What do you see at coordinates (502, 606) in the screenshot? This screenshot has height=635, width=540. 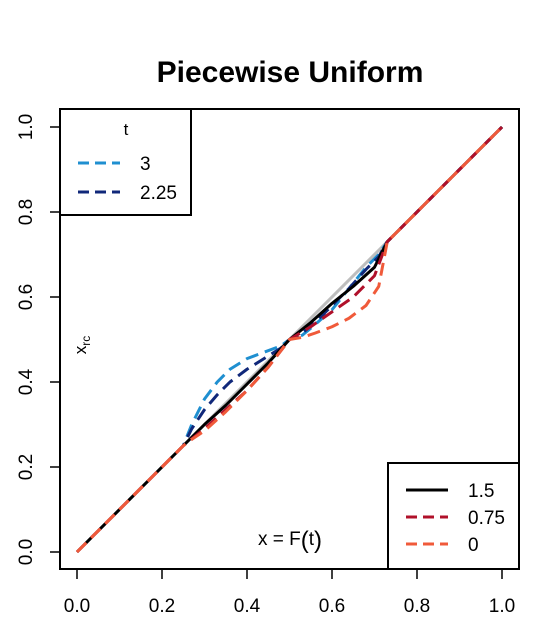 I see `x-tick-label: 1.0` at bounding box center [502, 606].